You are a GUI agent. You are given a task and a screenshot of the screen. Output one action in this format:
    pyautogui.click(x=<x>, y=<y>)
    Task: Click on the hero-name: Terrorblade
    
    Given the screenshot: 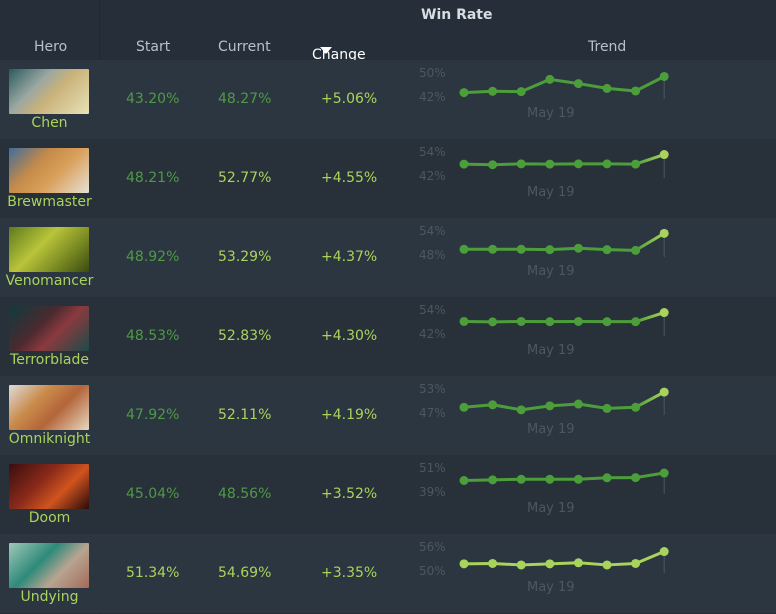 What is the action you would take?
    pyautogui.click(x=49, y=360)
    